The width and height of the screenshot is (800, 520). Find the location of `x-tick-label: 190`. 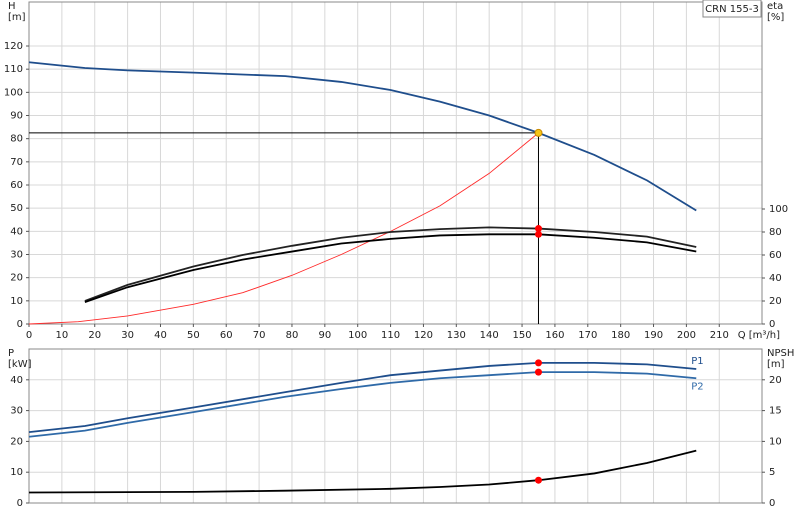

x-tick-label: 190 is located at coordinates (653, 335).